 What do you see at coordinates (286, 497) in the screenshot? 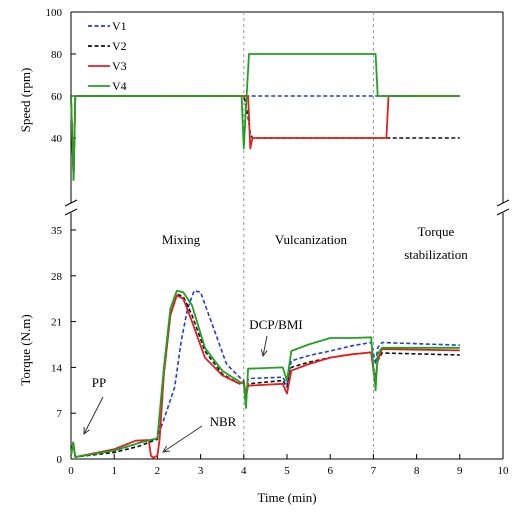
I see `x-axis-title: Time (min)` at bounding box center [286, 497].